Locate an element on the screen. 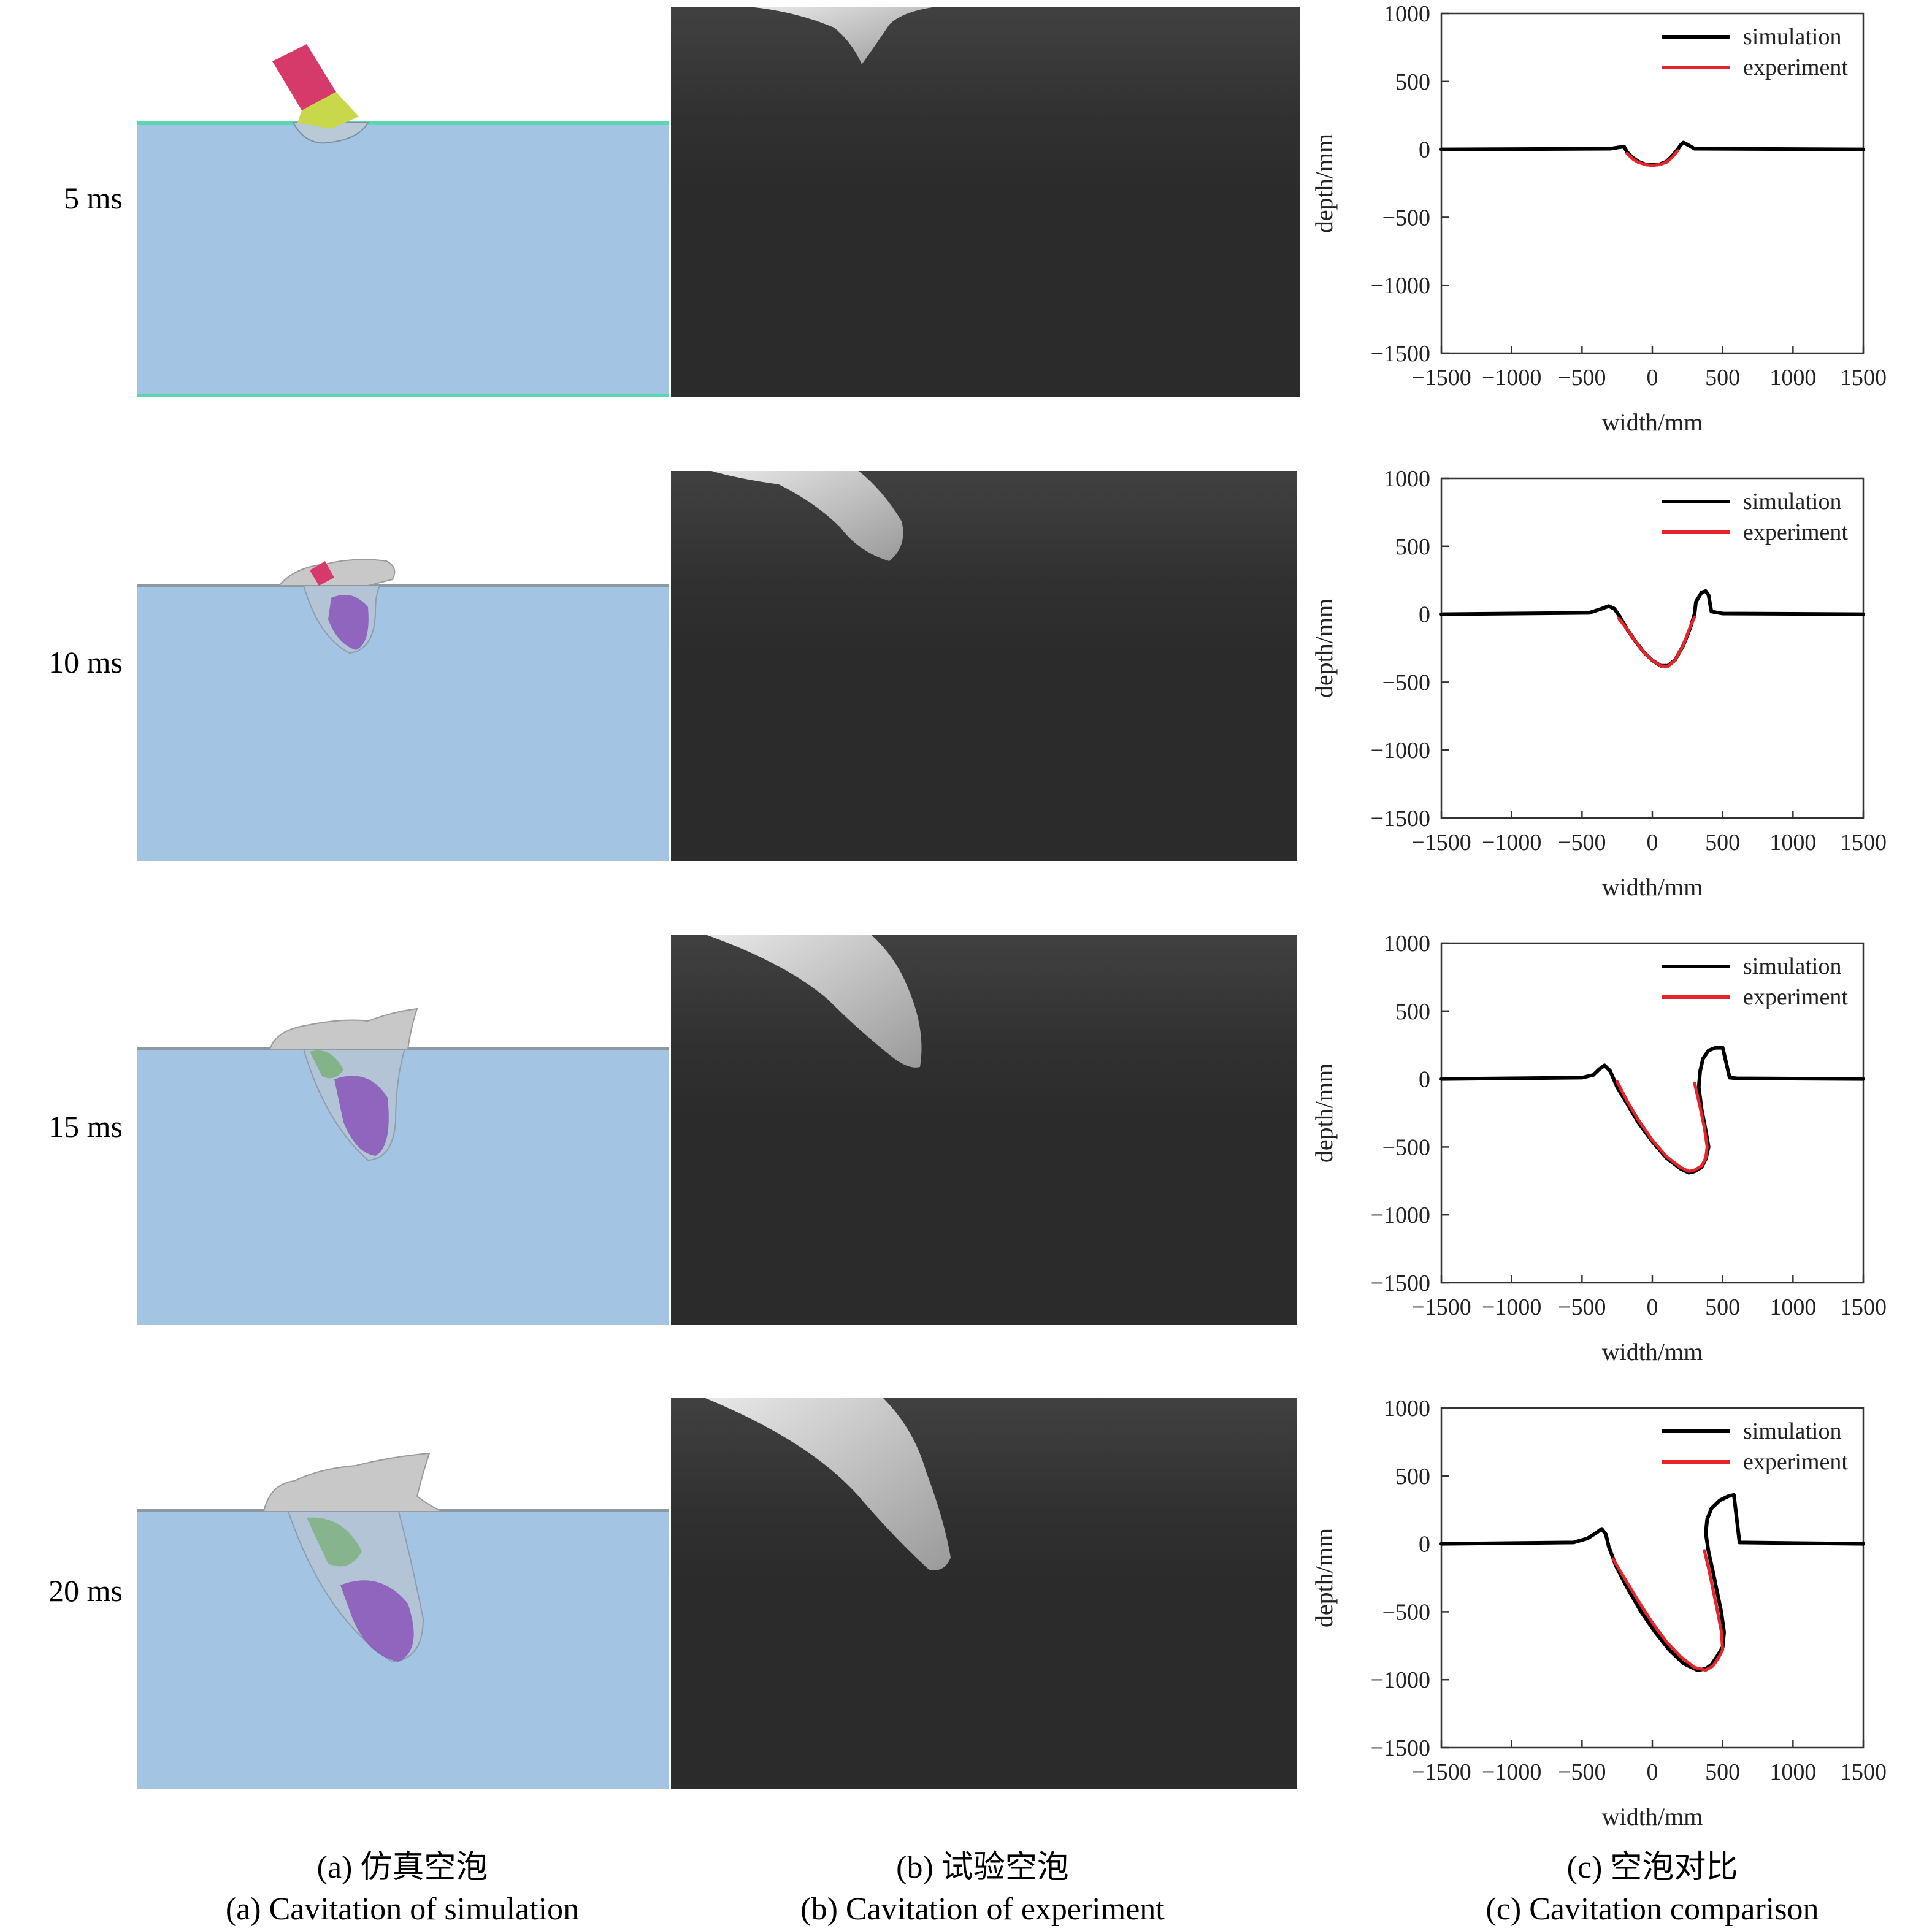 This screenshot has width=1932, height=1931. caption-c-cn: (c) 空泡对比 is located at coordinates (1652, 1867).